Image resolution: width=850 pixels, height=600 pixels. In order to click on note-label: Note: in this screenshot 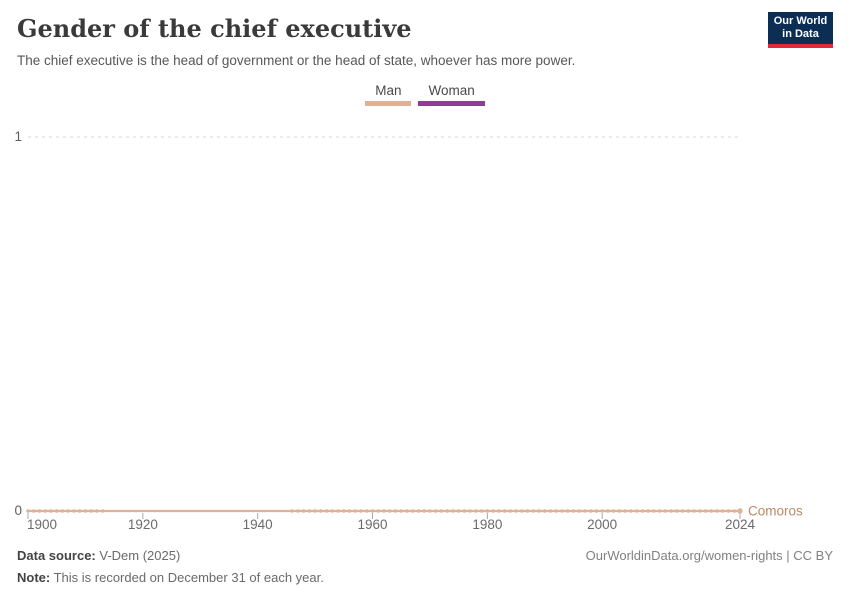, I will do `click(34, 577)`.